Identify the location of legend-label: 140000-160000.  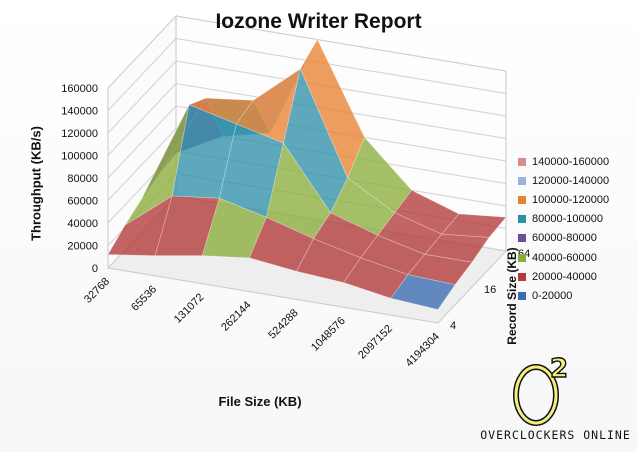
(571, 161).